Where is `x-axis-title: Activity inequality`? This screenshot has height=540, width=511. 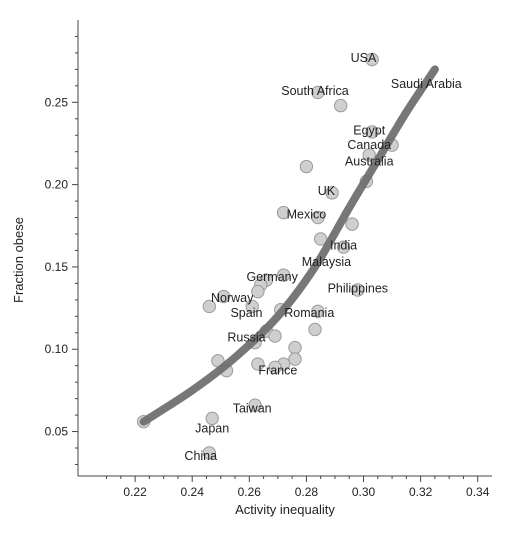 x-axis-title: Activity inequality is located at coordinates (285, 509).